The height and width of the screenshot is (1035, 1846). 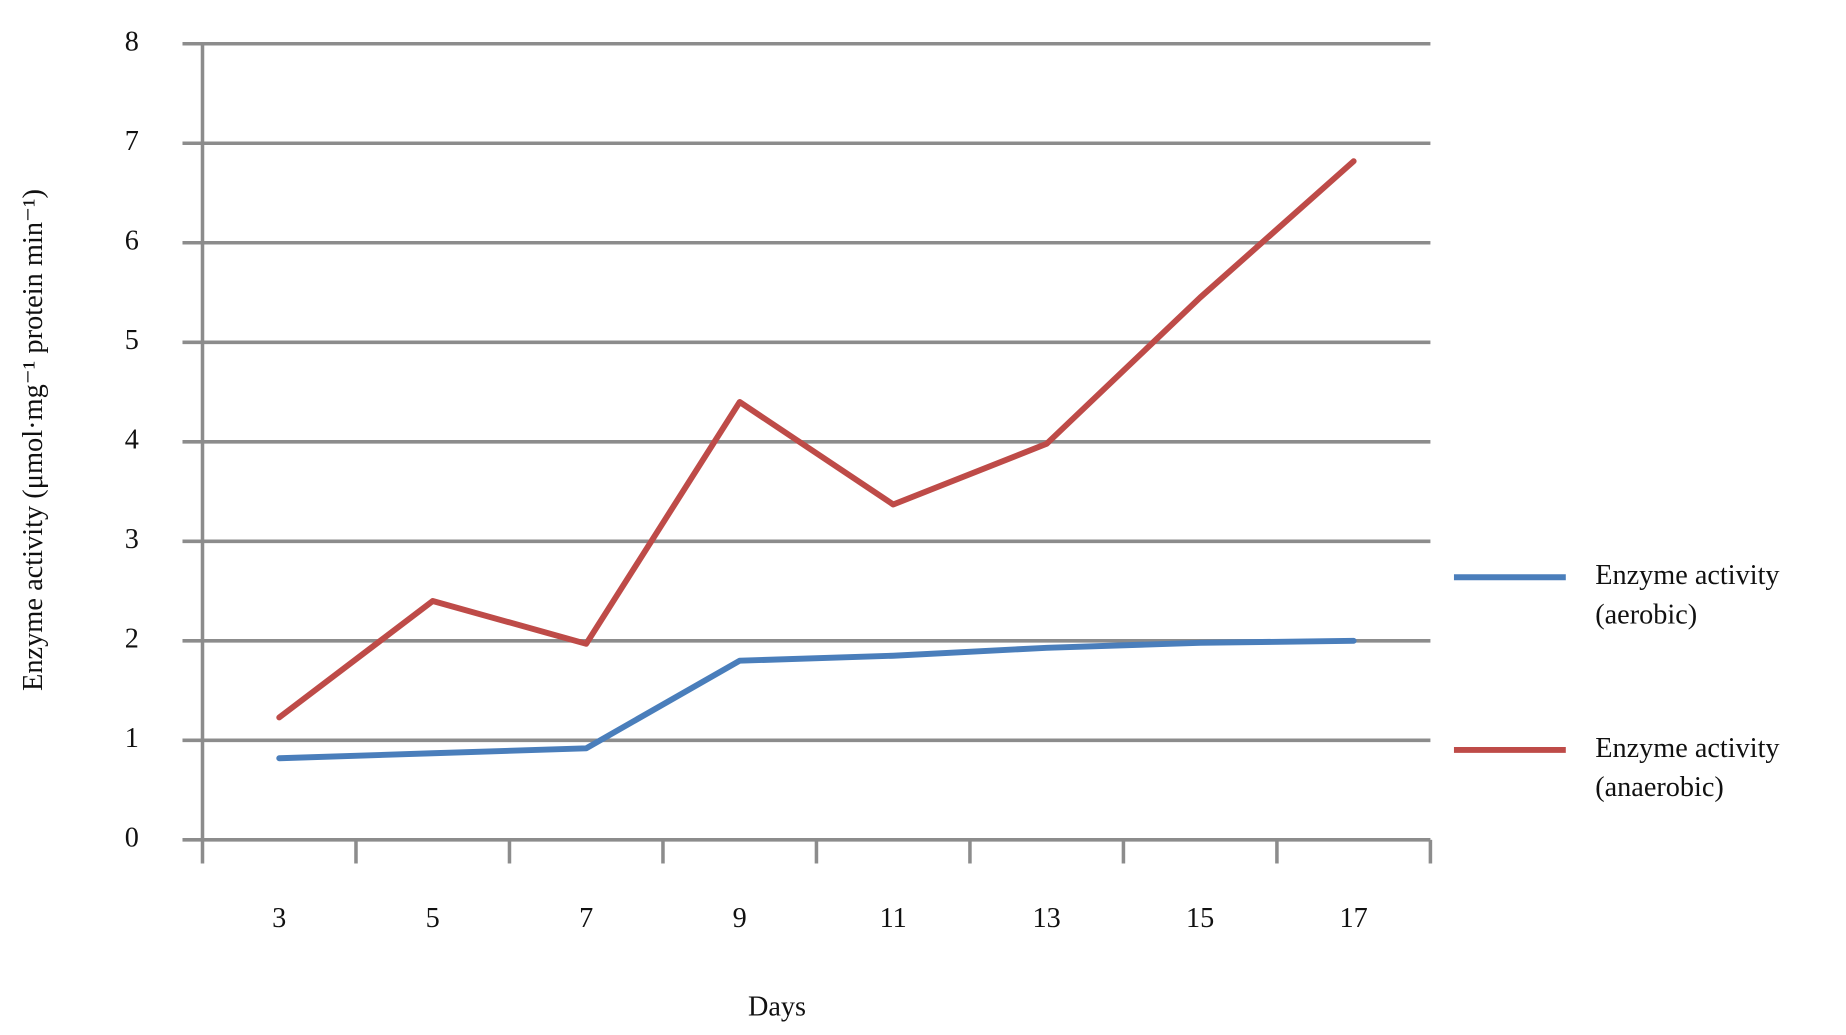 I want to click on x-tick-label: 9, so click(x=740, y=918).